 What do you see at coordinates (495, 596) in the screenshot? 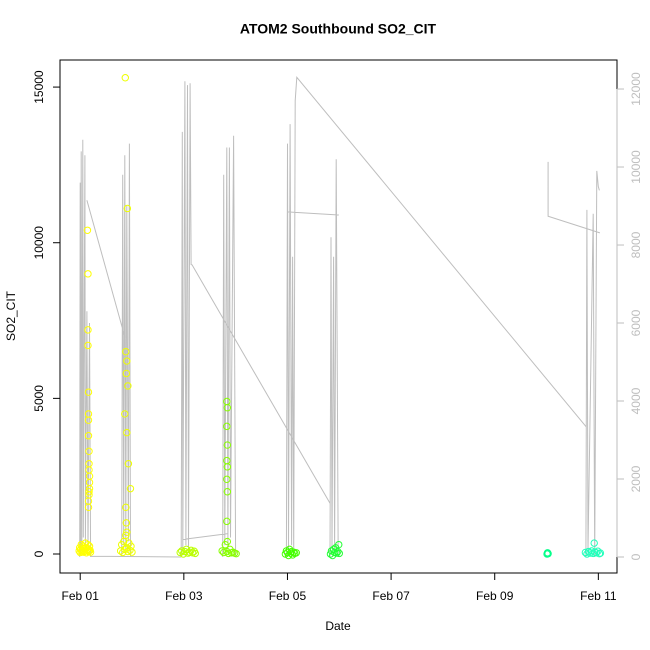
I see `x-tick-label: Feb 09` at bounding box center [495, 596].